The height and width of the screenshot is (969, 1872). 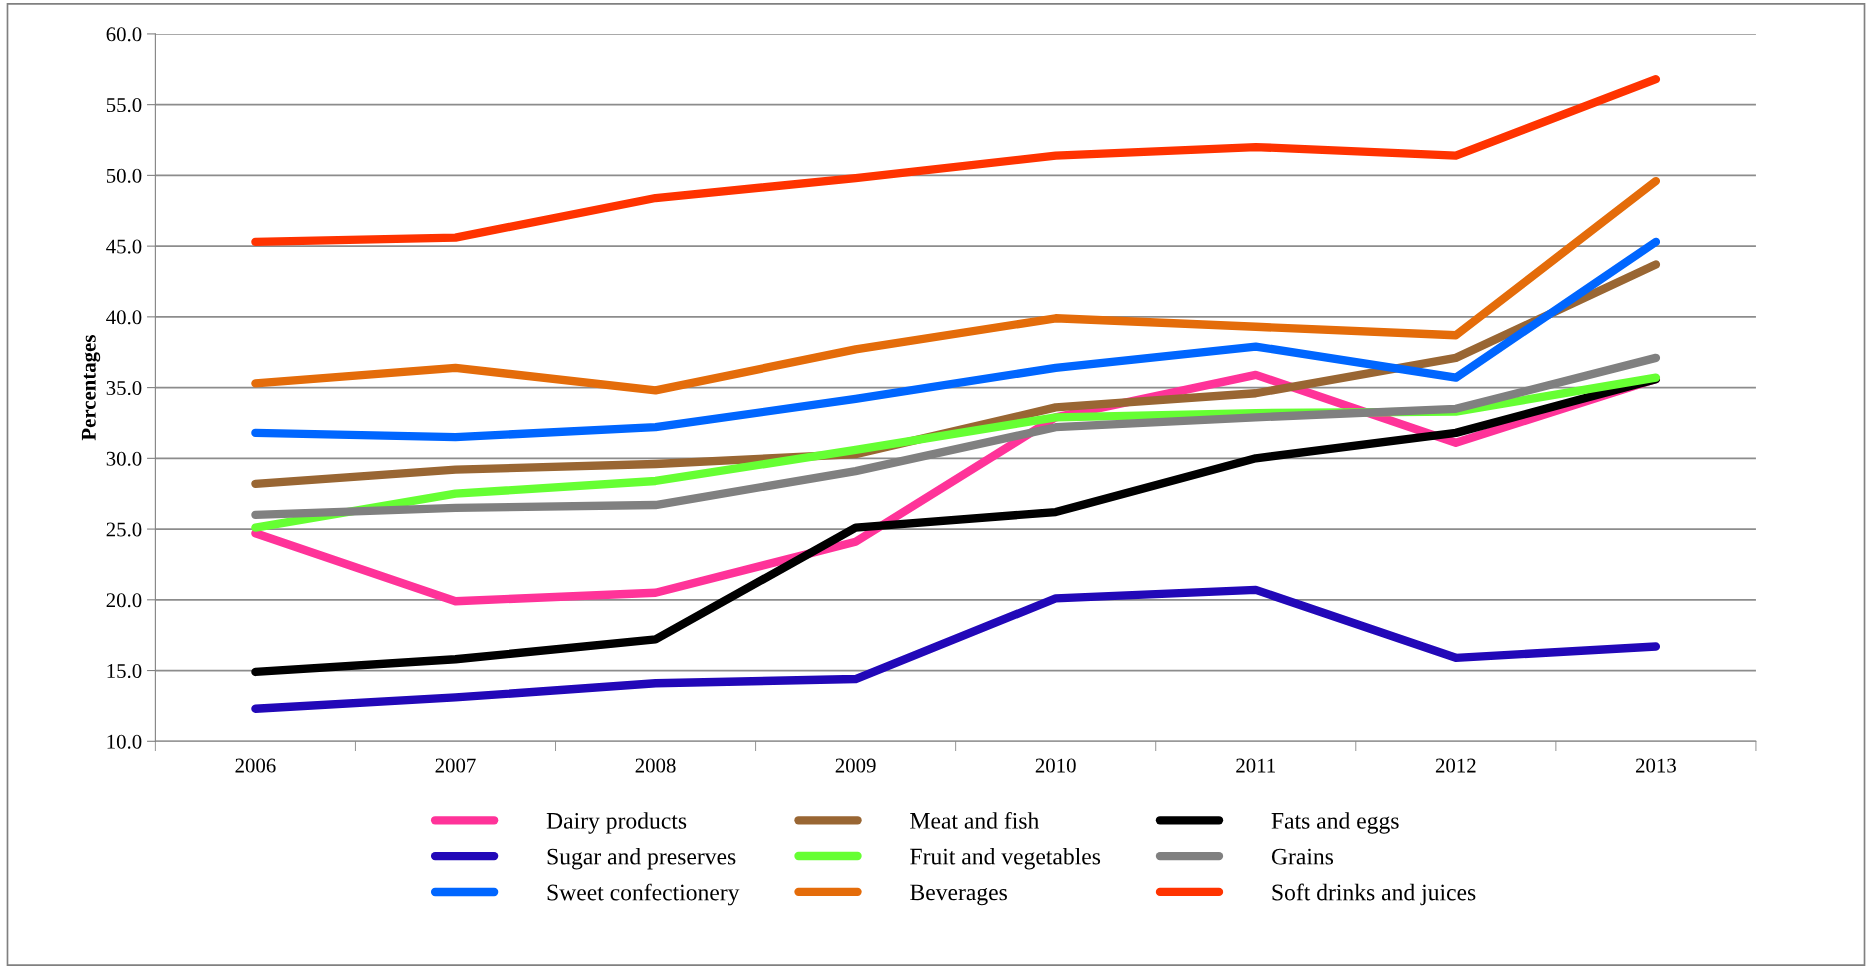 I want to click on x-tick-label: 2009, so click(x=855, y=765).